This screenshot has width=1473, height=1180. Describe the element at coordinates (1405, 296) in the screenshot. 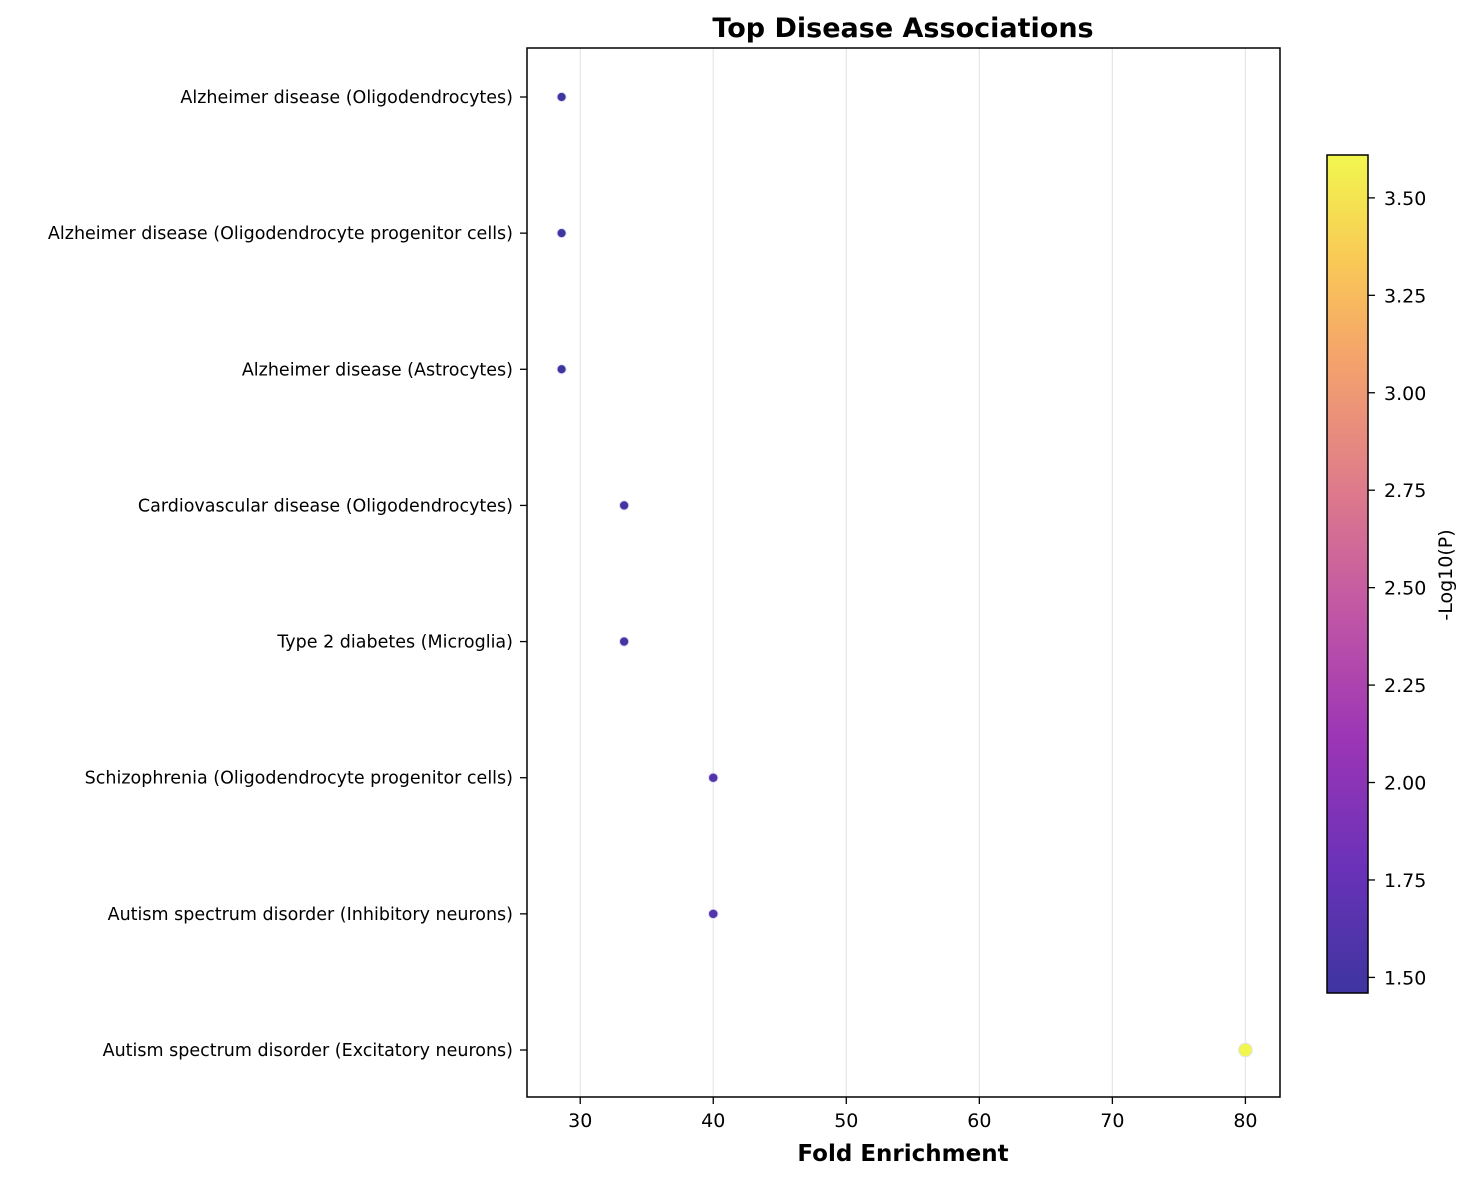

I see `colorbar-tick-label: 3.25` at that location.